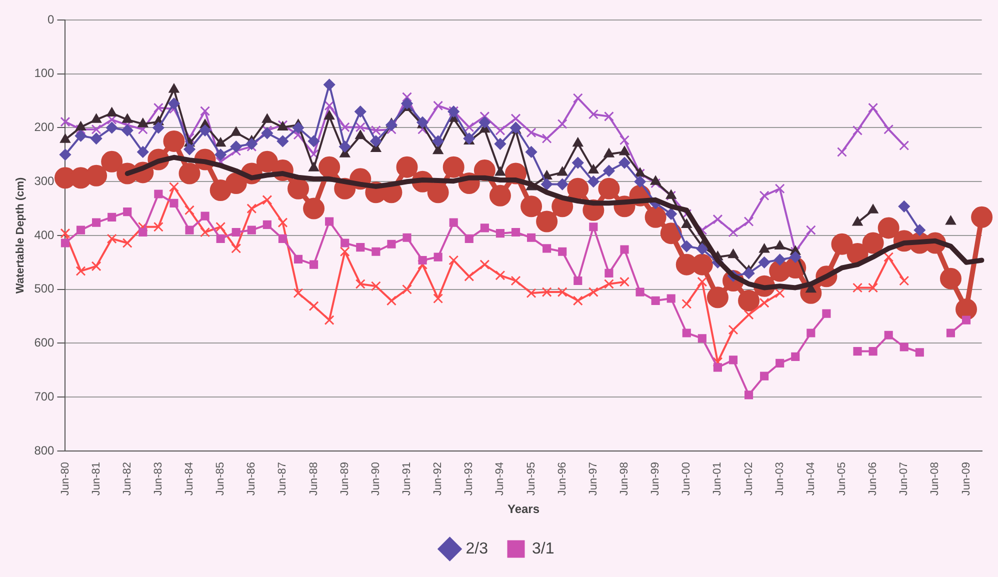 This screenshot has width=998, height=577. I want to click on y-tick-label: 100, so click(44, 73).